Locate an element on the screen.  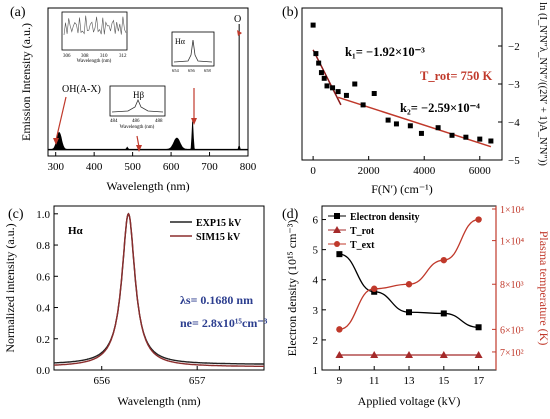
inset-halpha-label: Hα is located at coordinates (180, 41).